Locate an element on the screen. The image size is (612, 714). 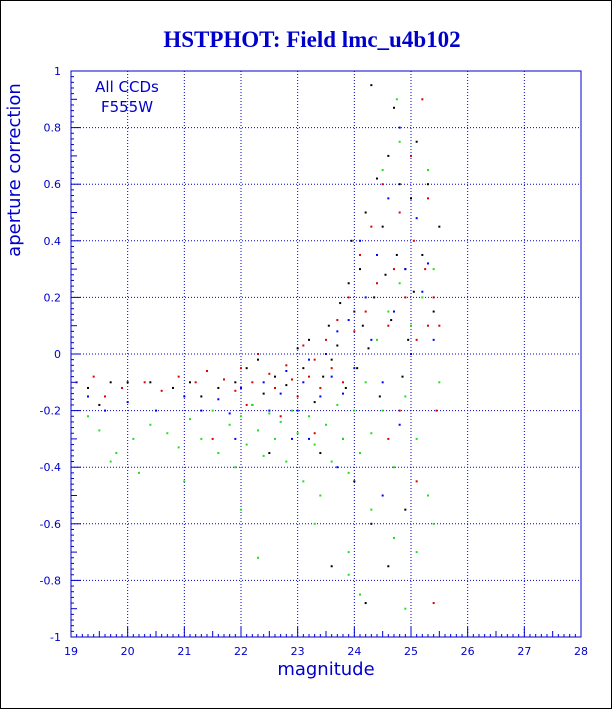
annotation-ccd-label: All CCDs is located at coordinates (127, 87).